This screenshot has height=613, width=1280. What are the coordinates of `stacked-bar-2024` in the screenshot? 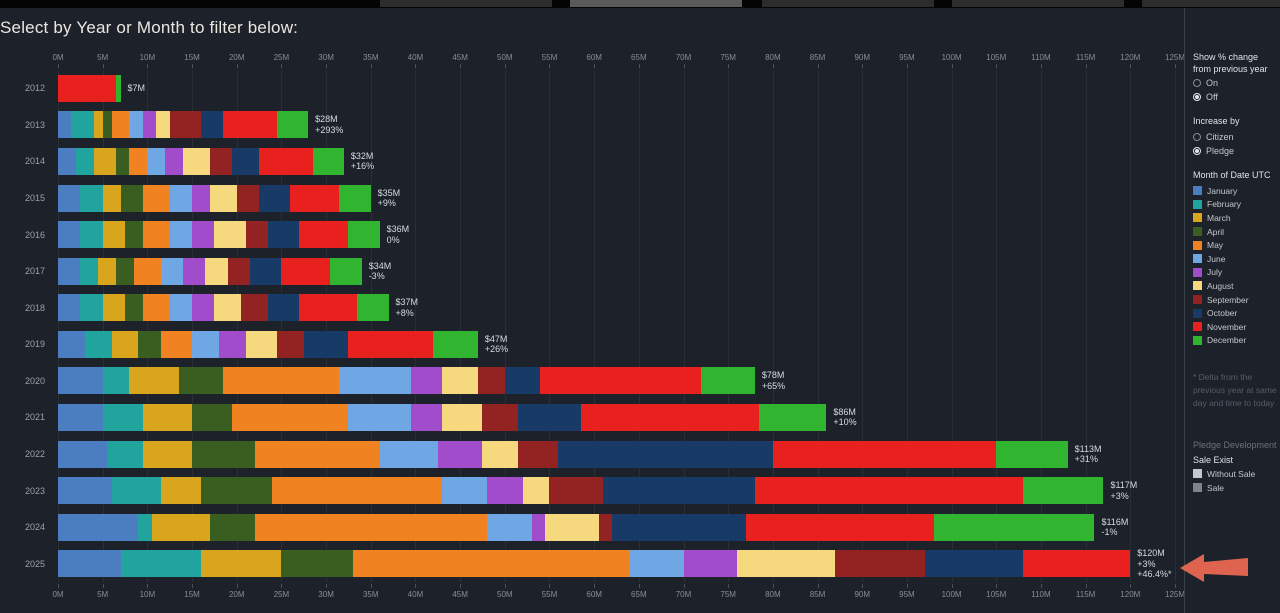 It's located at (576, 527).